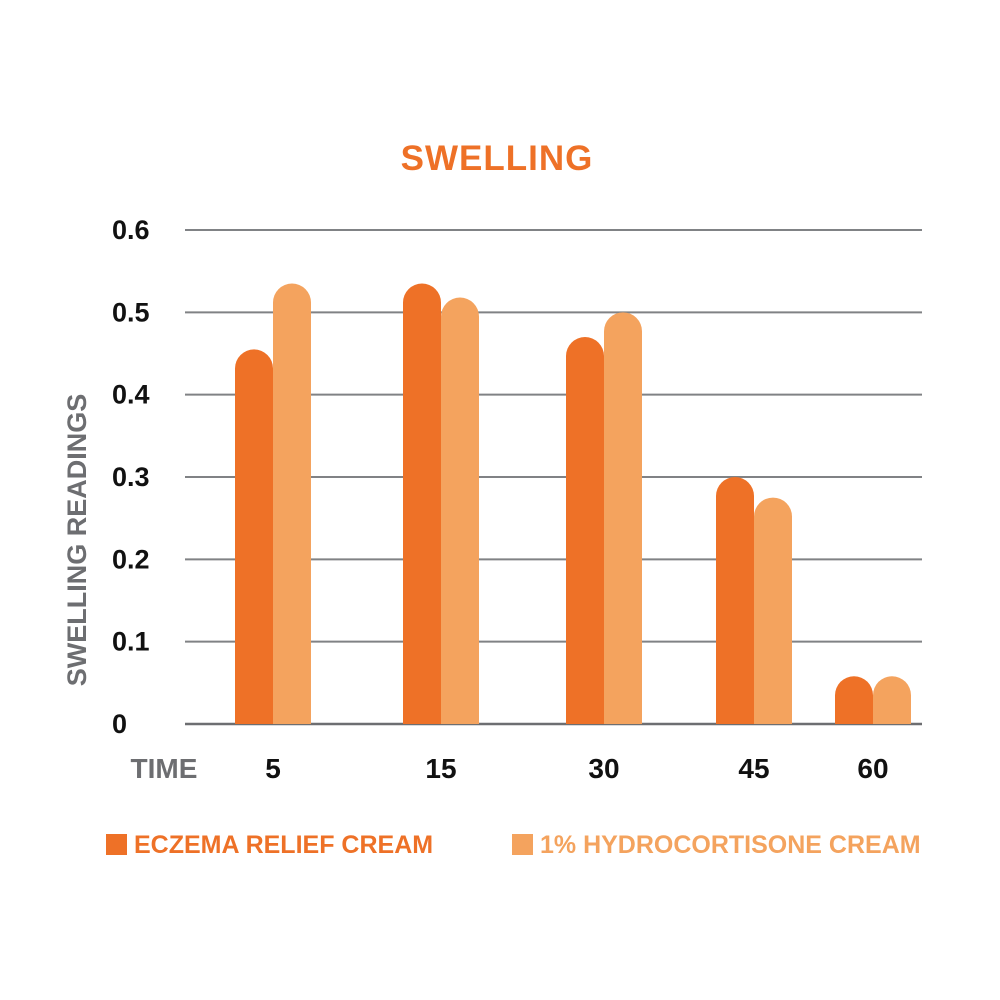 The image size is (1000, 1000). Describe the element at coordinates (283, 845) in the screenshot. I see `legend-label: ECZEMA RELIEF CREAM` at that location.